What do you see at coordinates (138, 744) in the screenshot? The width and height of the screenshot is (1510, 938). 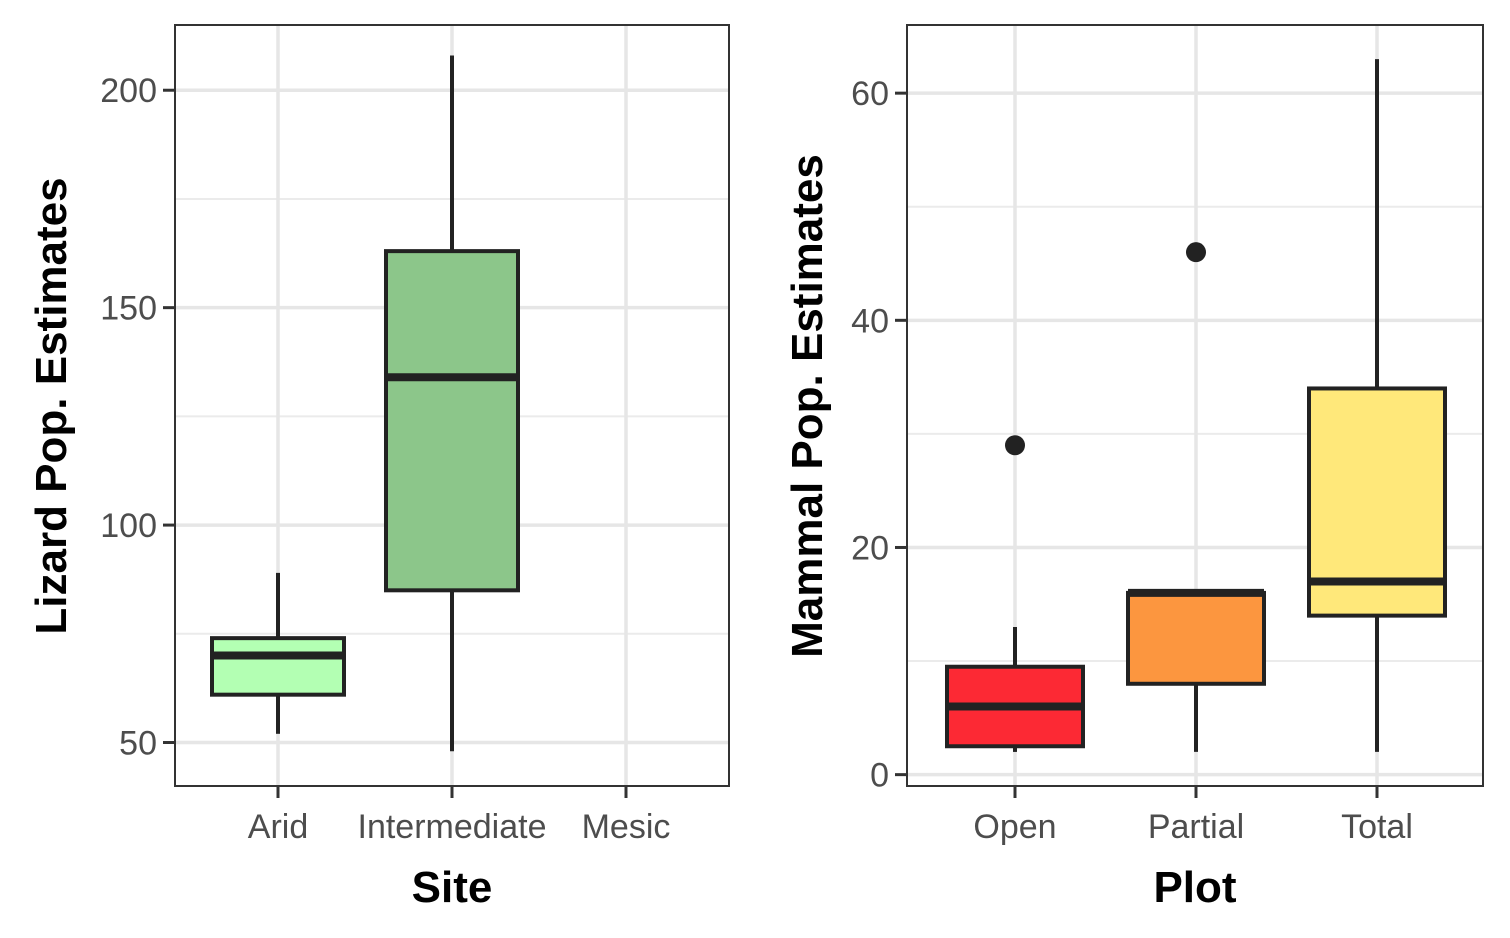 I see `lizard-y-tick-label: 50` at bounding box center [138, 744].